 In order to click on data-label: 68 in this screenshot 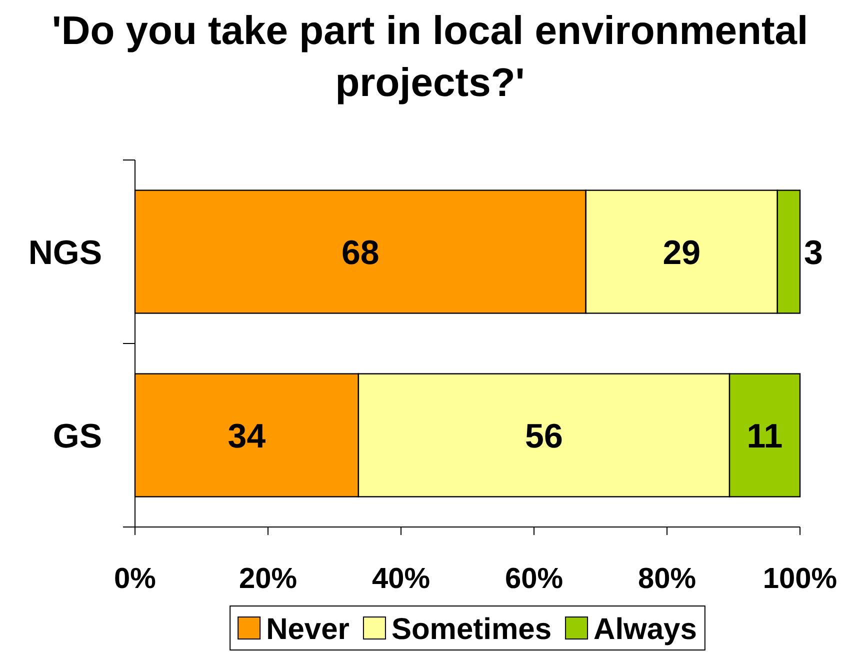, I will do `click(361, 253)`.